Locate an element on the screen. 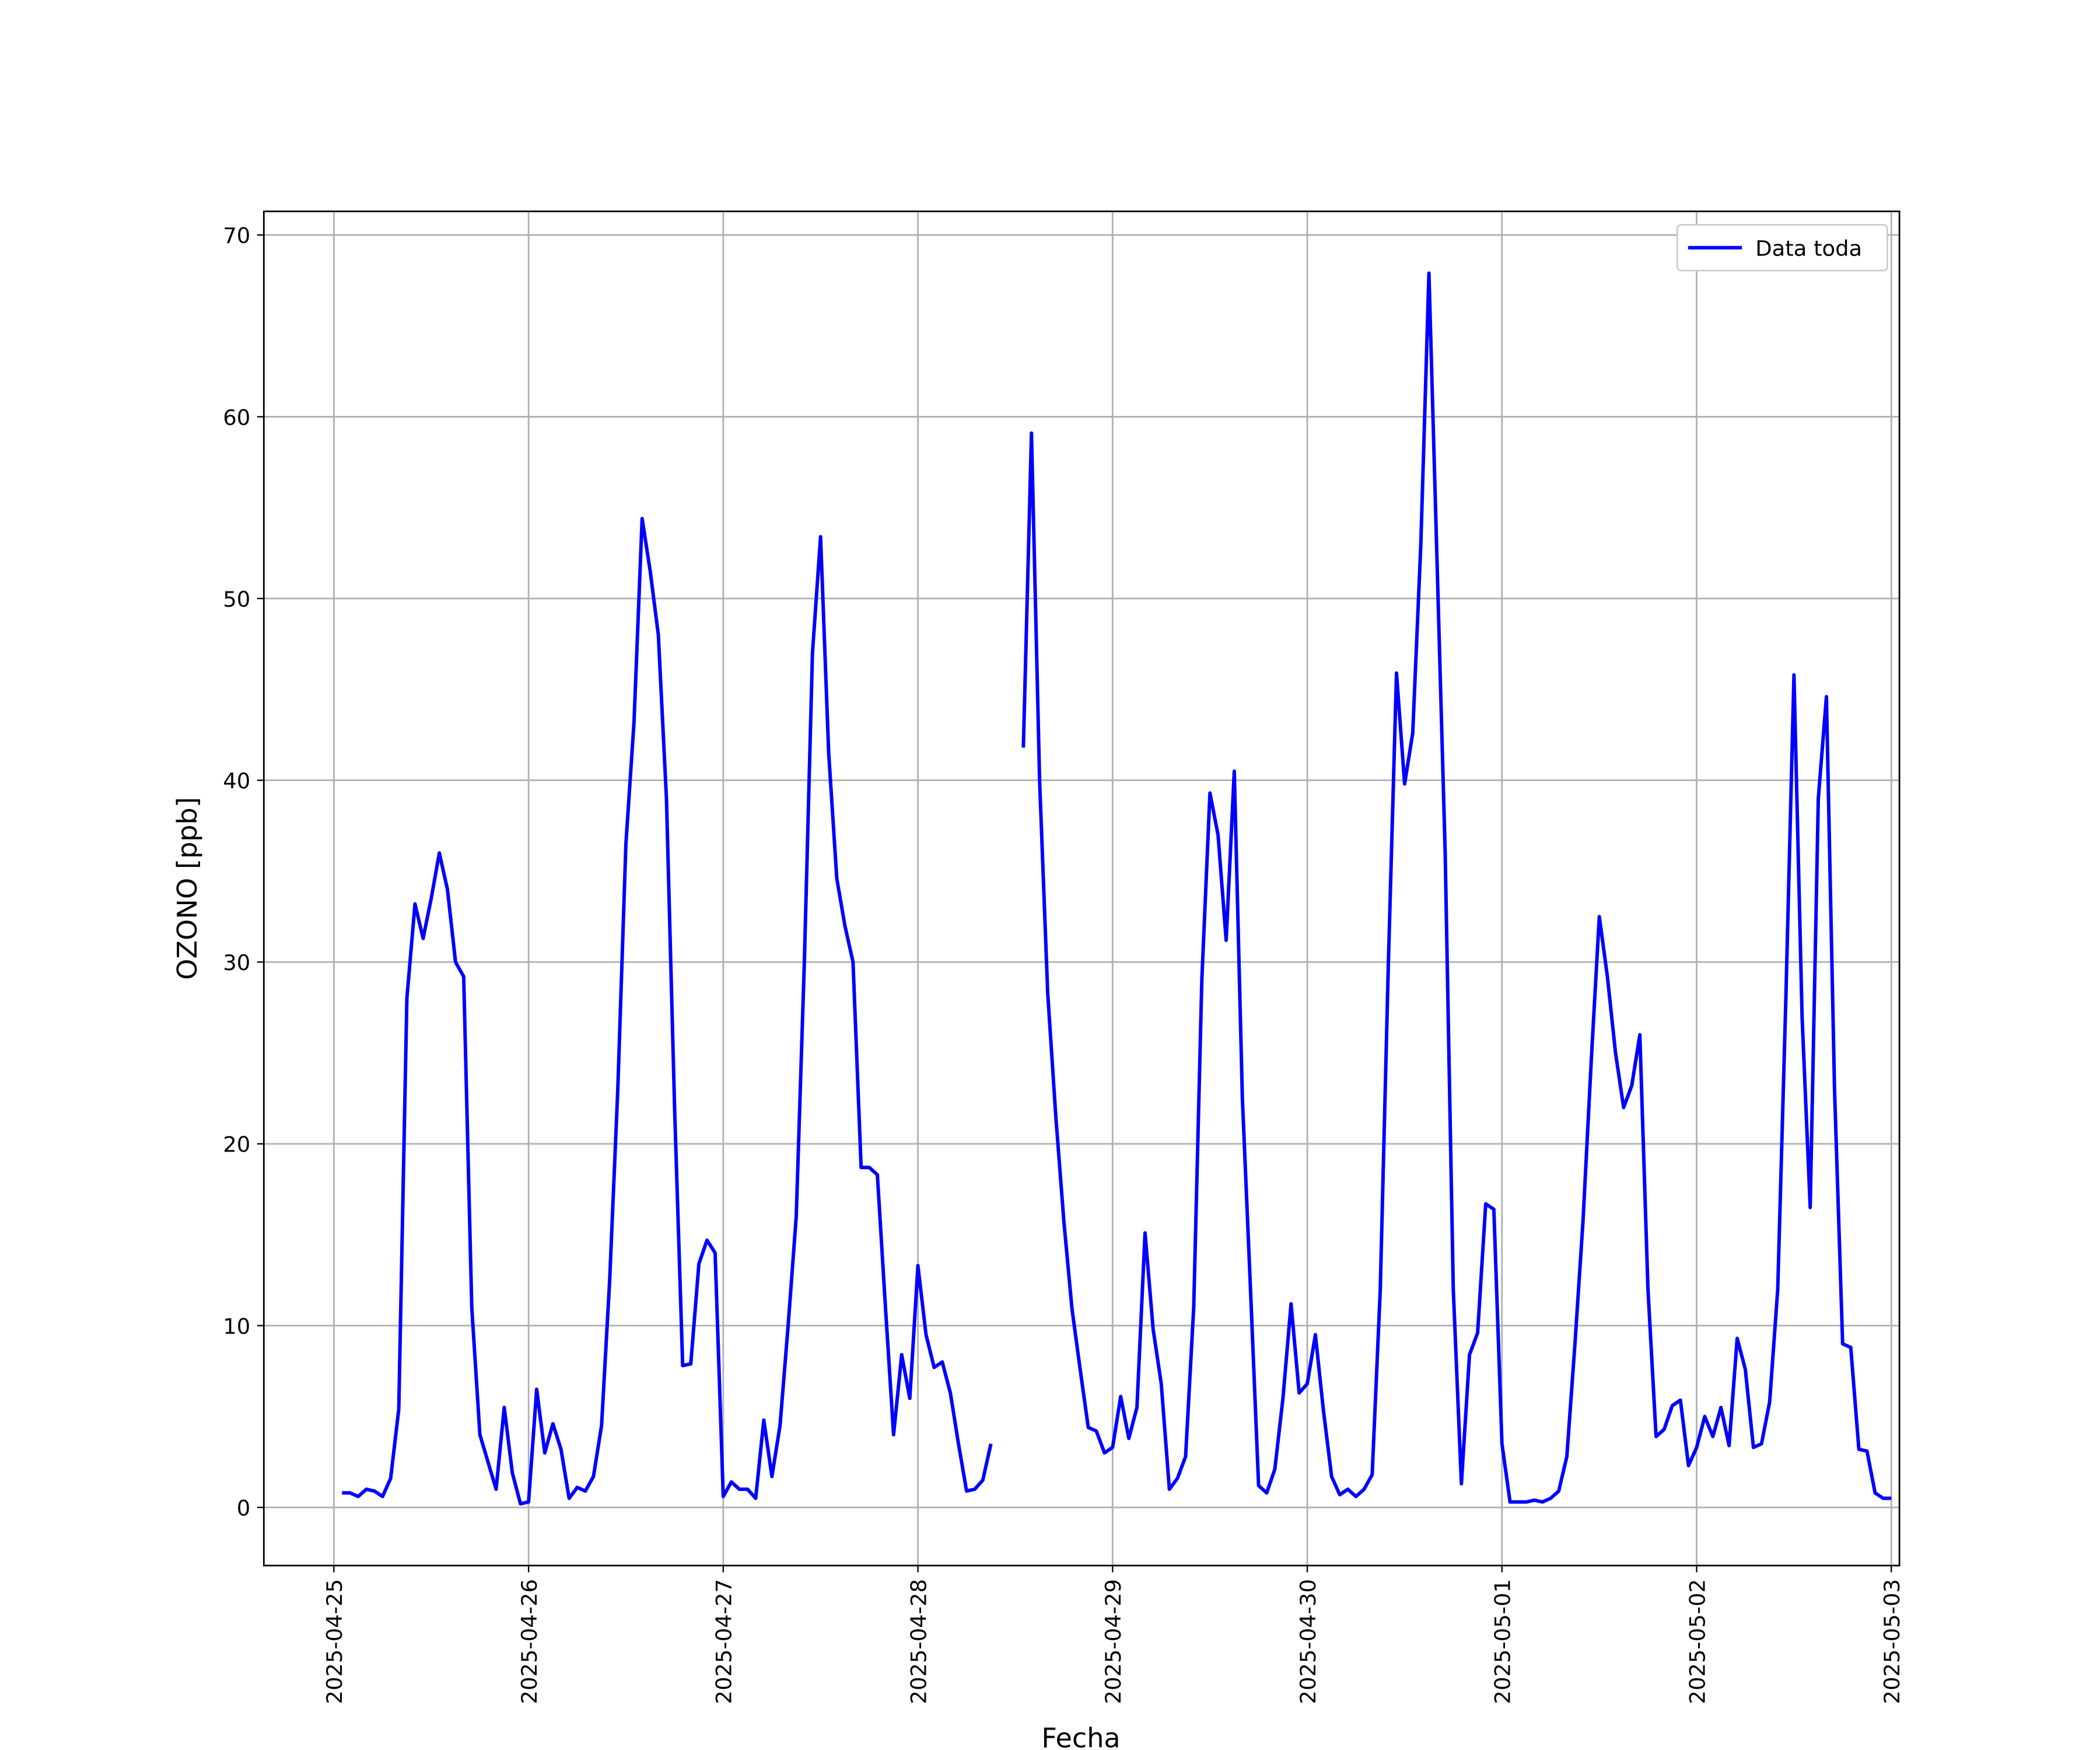 The width and height of the screenshot is (2100, 1750). y-tick-label: 10 is located at coordinates (236, 1326).